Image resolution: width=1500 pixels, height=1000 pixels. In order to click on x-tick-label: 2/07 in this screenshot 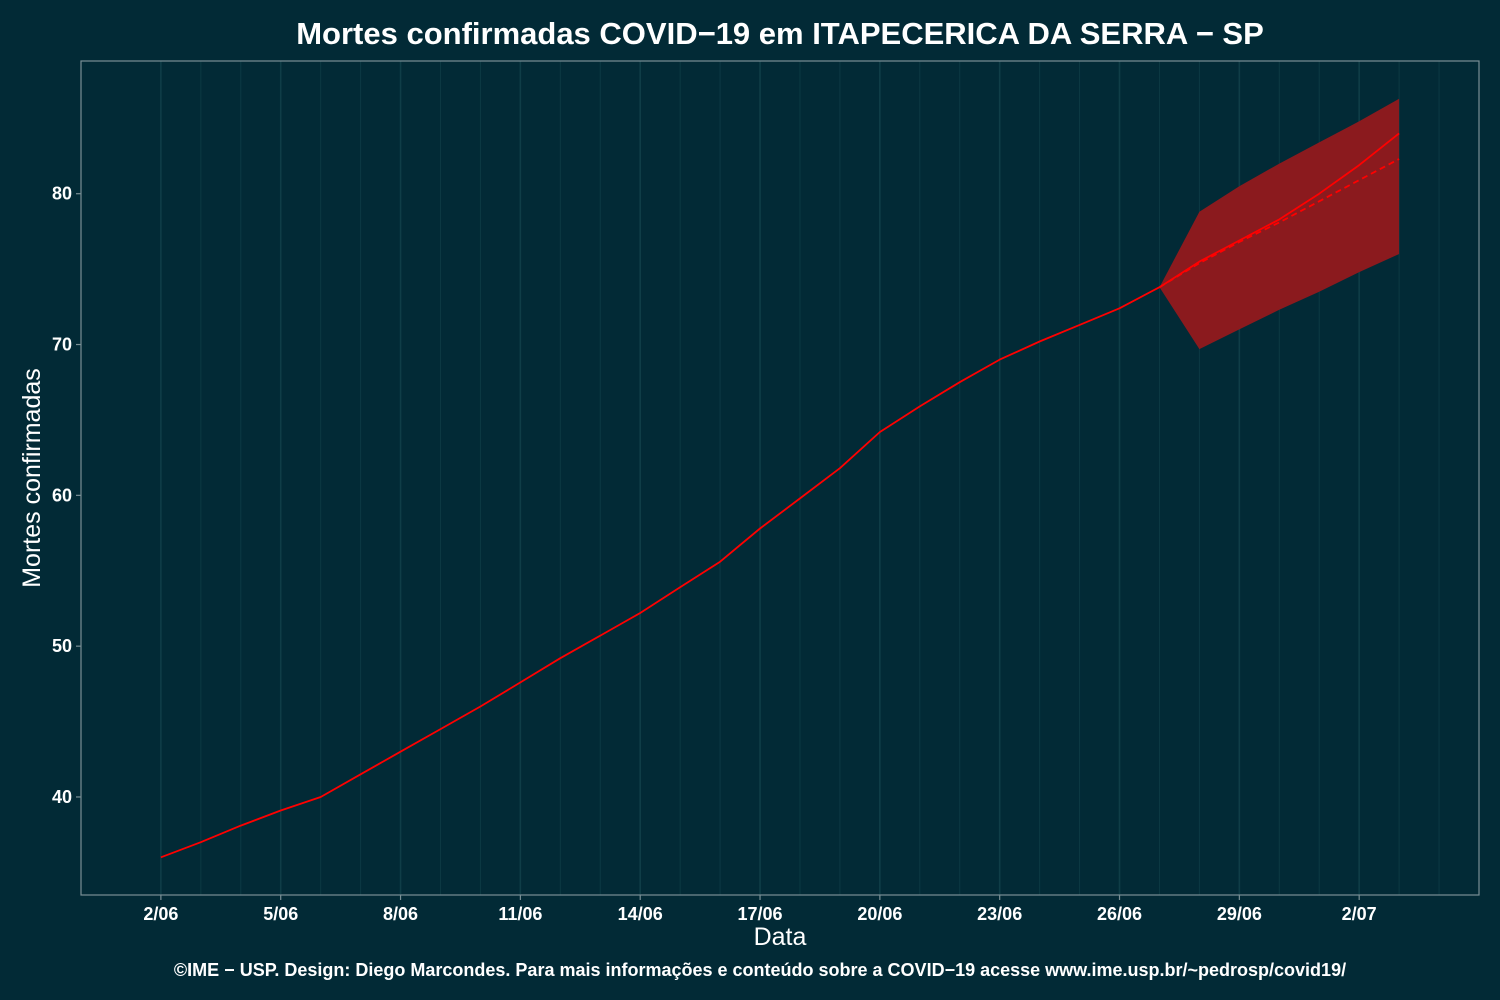, I will do `click(1359, 914)`.